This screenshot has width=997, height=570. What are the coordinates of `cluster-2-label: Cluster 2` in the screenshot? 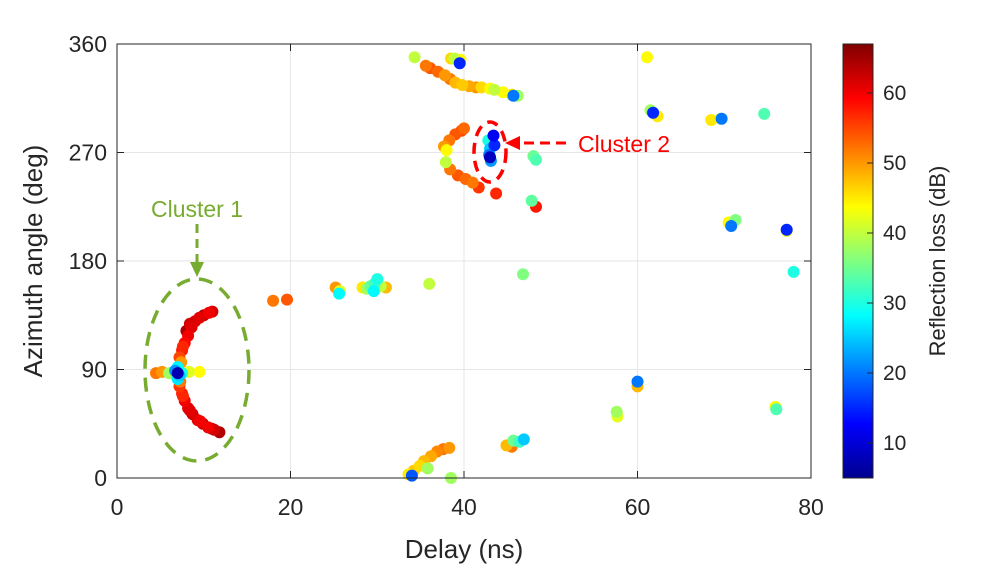 It's located at (624, 144).